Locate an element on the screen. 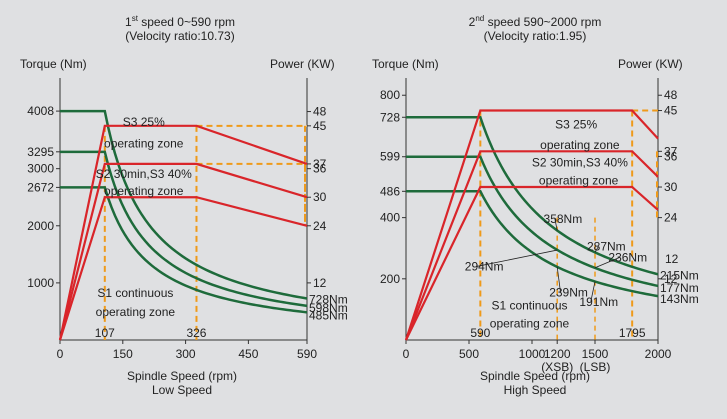 The height and width of the screenshot is (419, 727). left-torque-end-label: 485Nm is located at coordinates (328, 315).